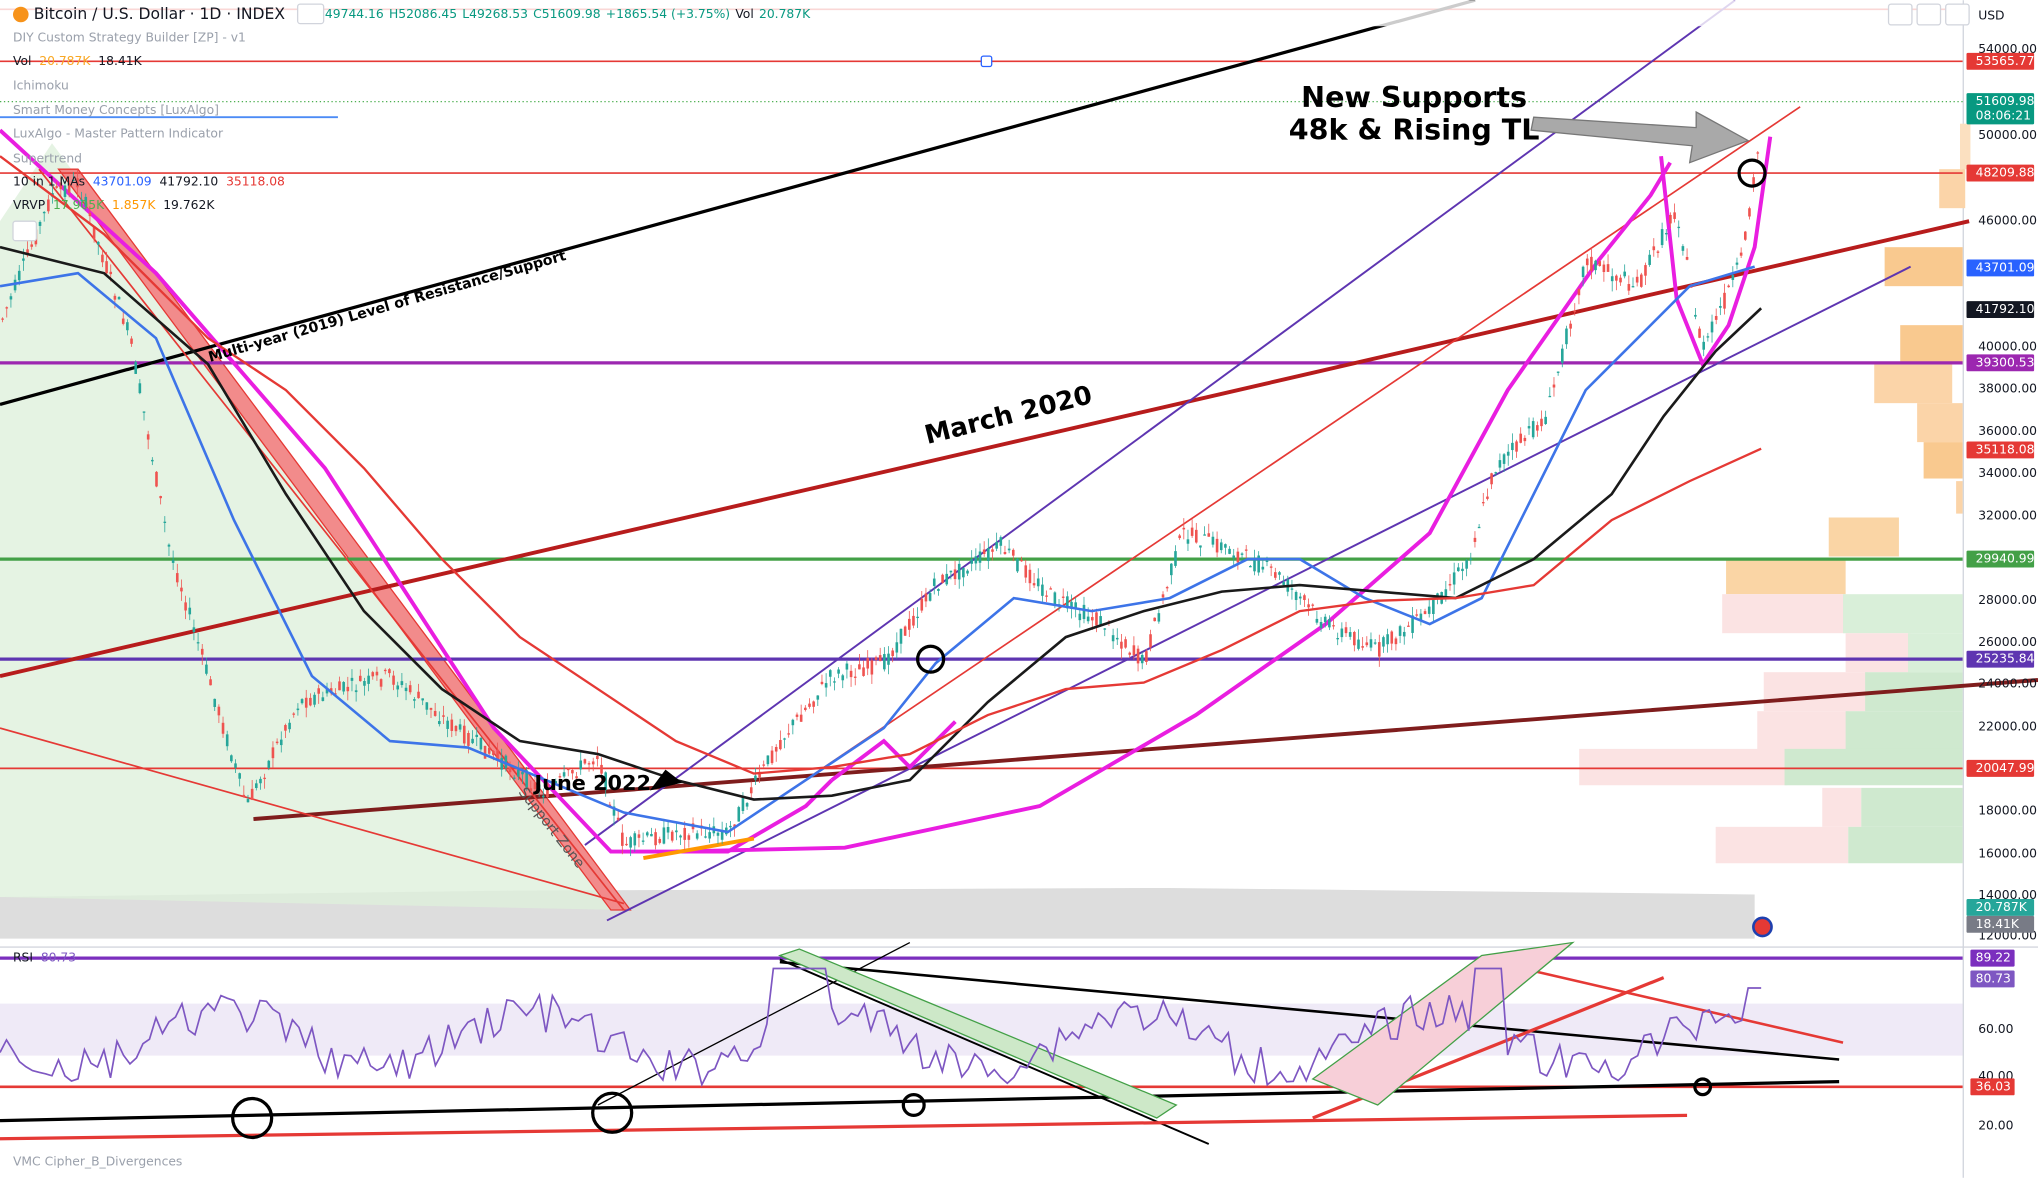 The image size is (2038, 1178). I want to click on rsi-channel, so click(978, 1033).